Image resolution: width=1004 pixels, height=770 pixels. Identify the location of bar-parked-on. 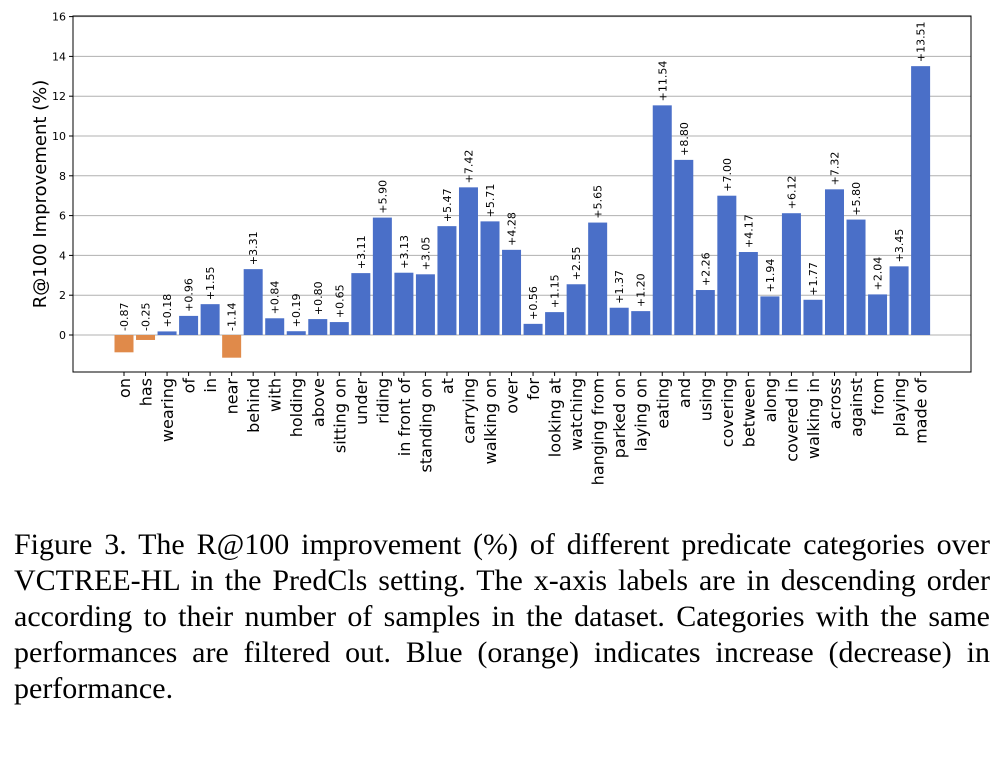
(619, 321).